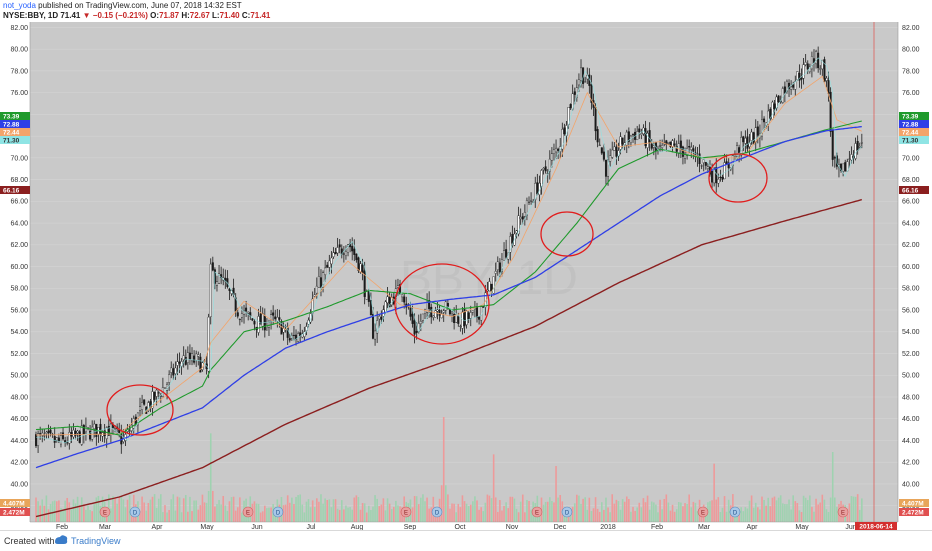 The width and height of the screenshot is (932, 551). I want to click on annotation-circle, so click(567, 234).